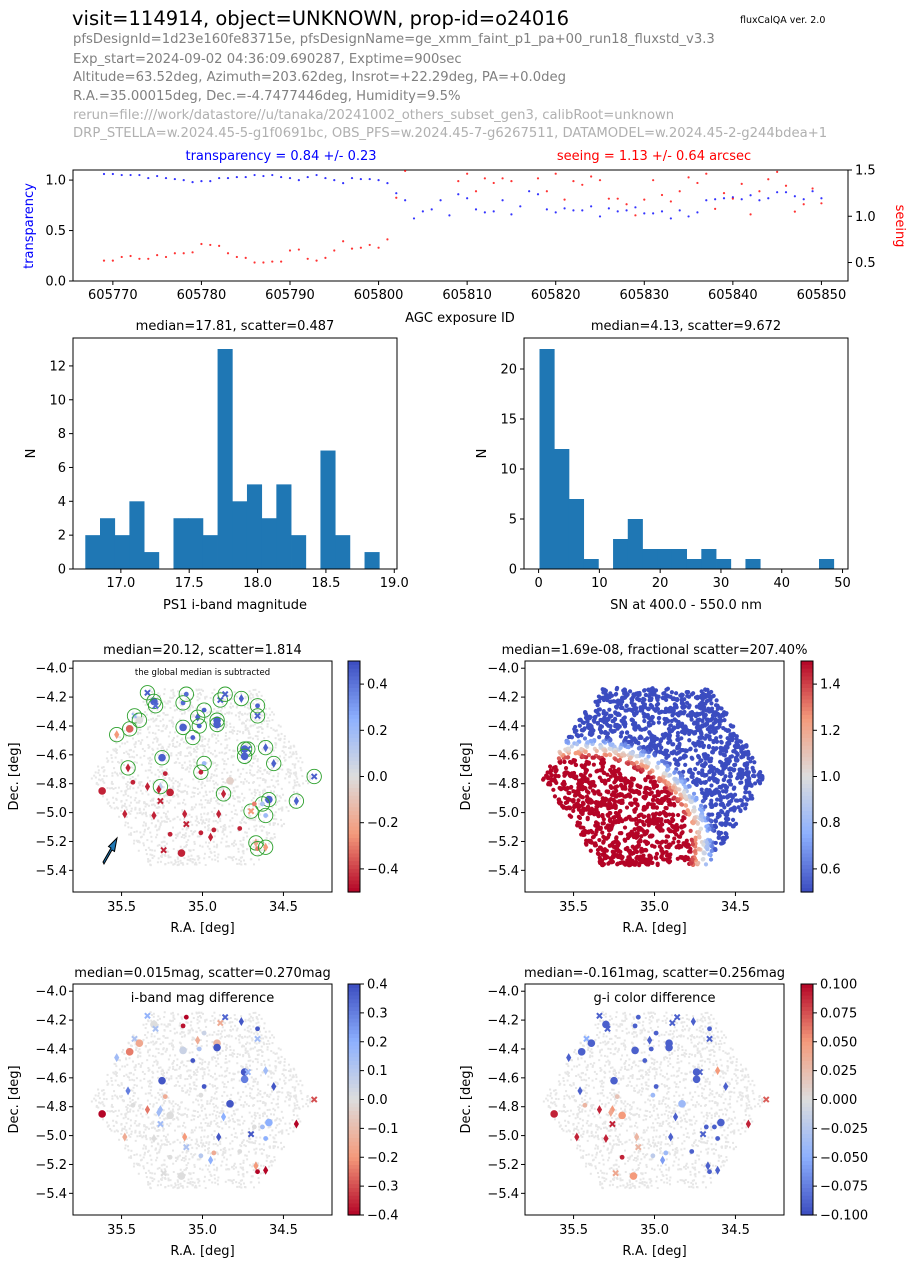 The image size is (909, 1268). Describe the element at coordinates (223, 794) in the screenshot. I see `selection-circle` at that location.